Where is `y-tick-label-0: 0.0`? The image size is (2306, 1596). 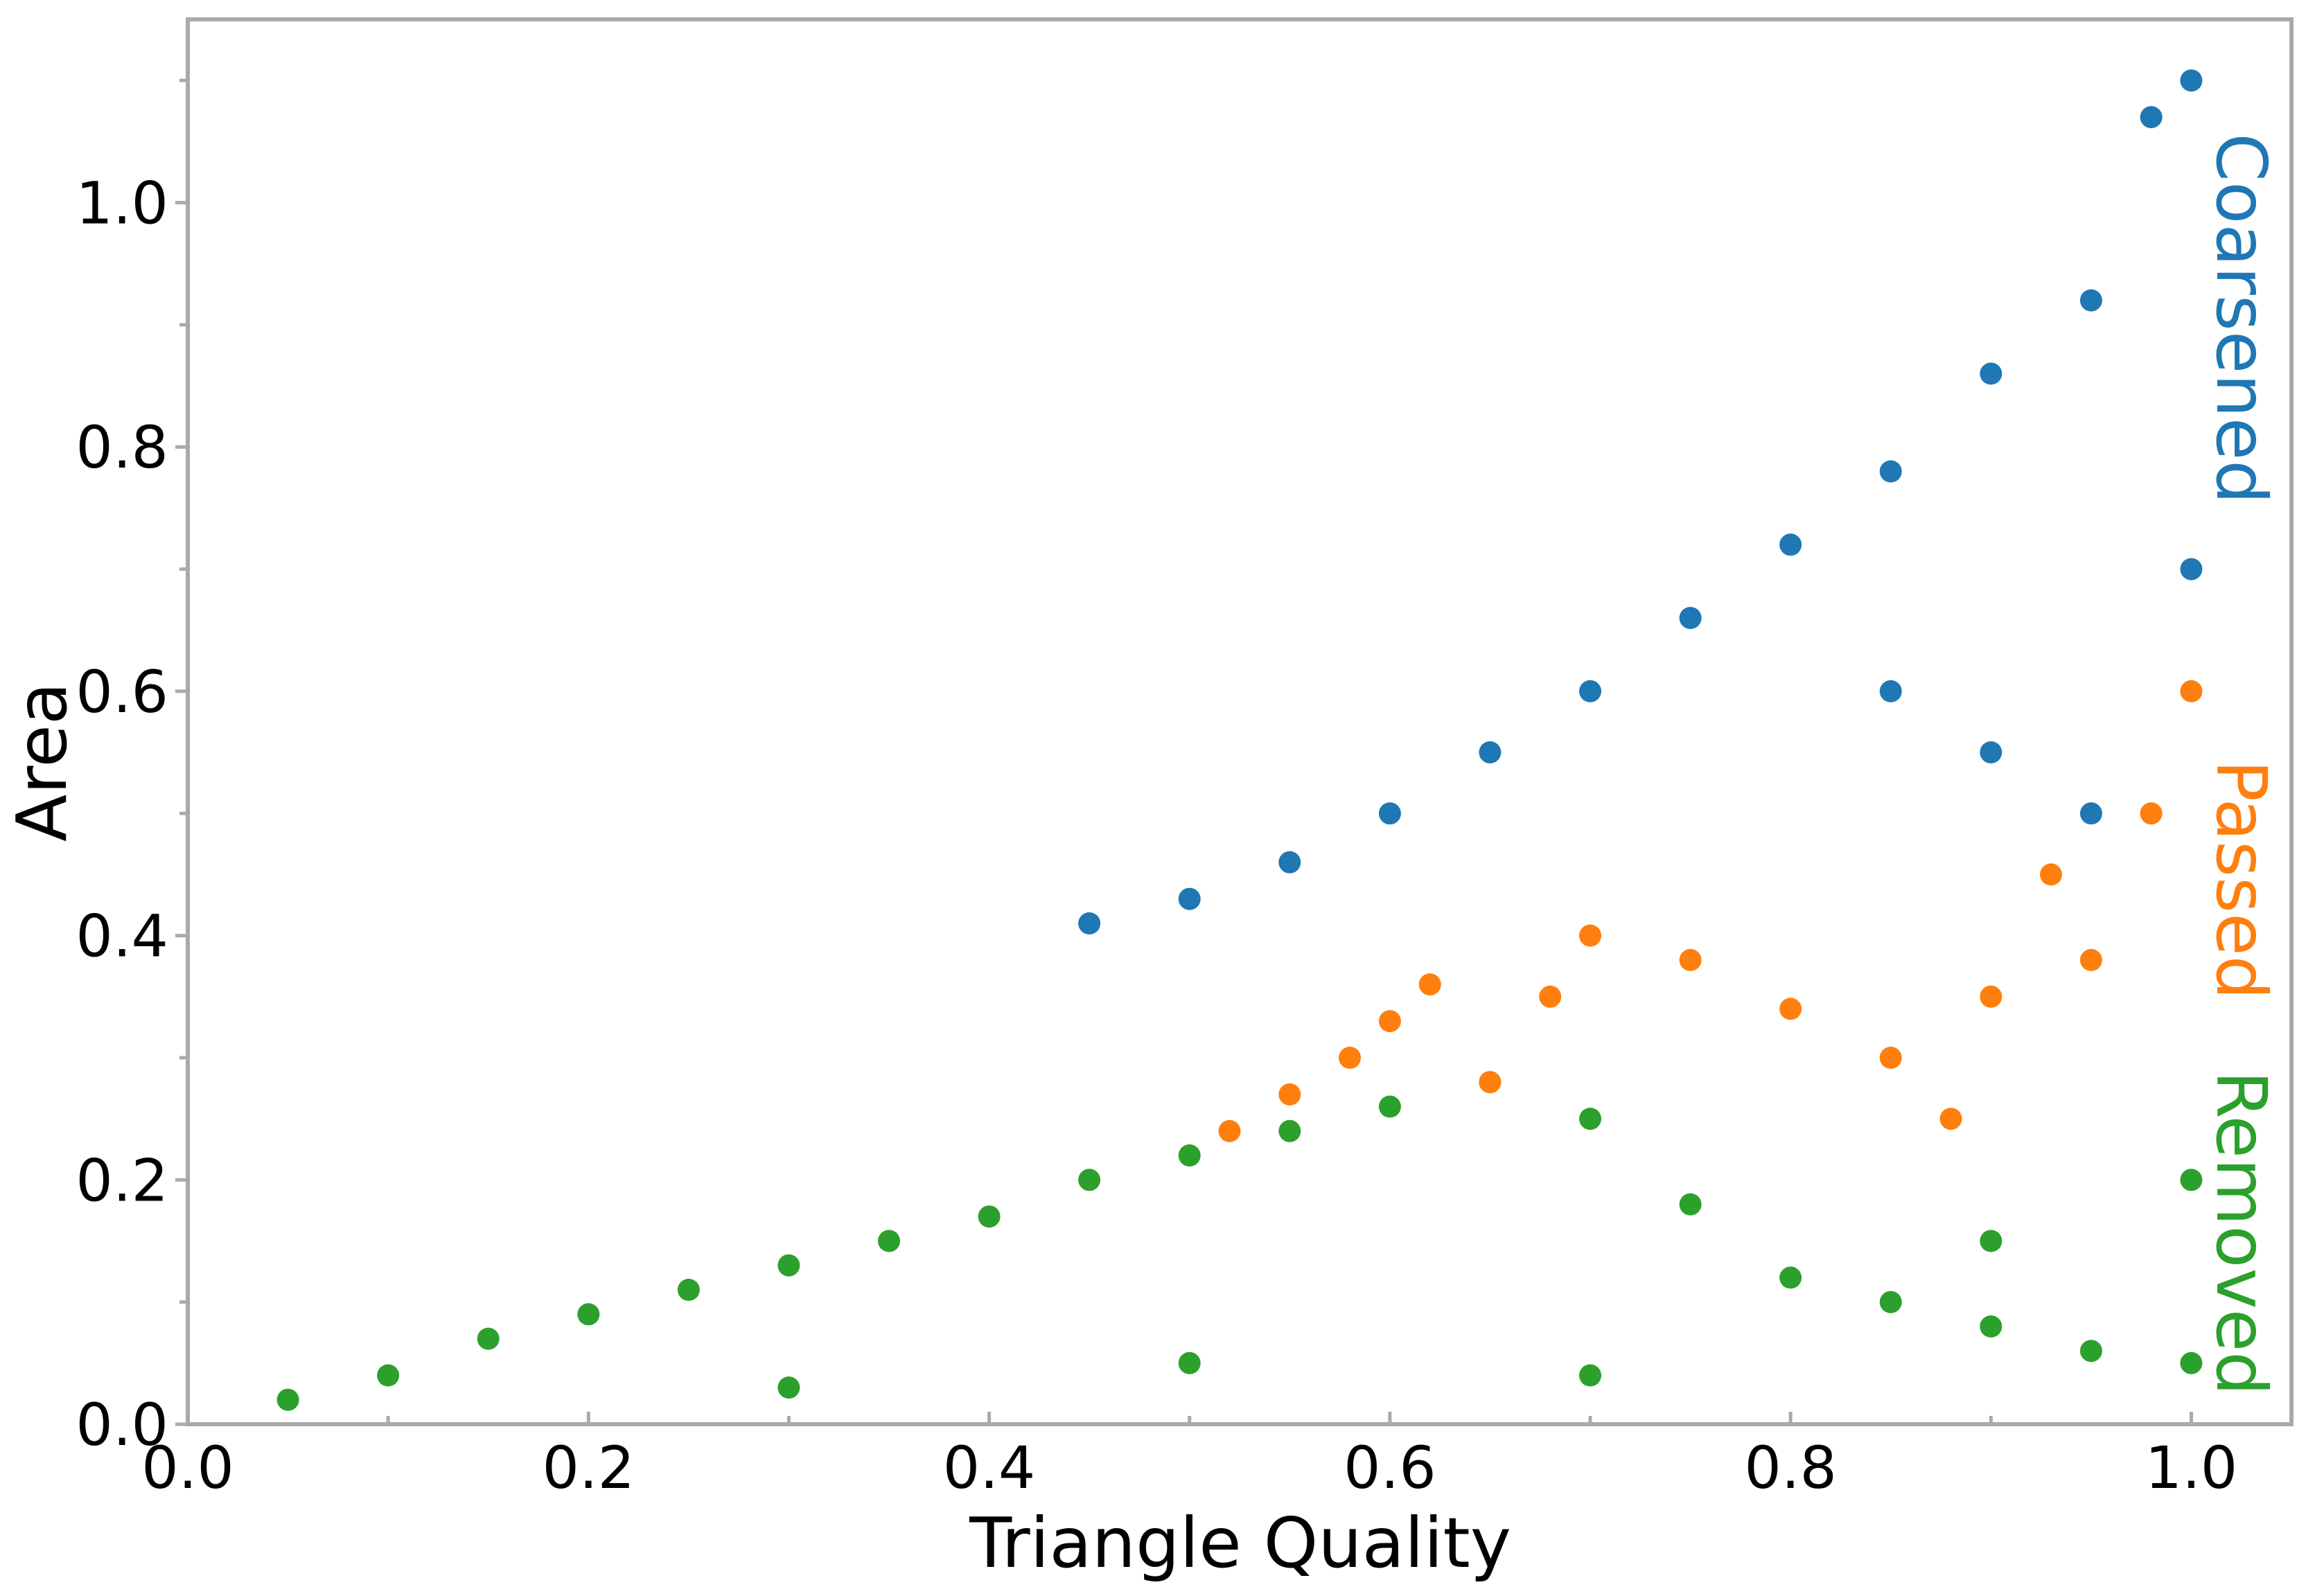
y-tick-label-0: 0.0 is located at coordinates (122, 1425).